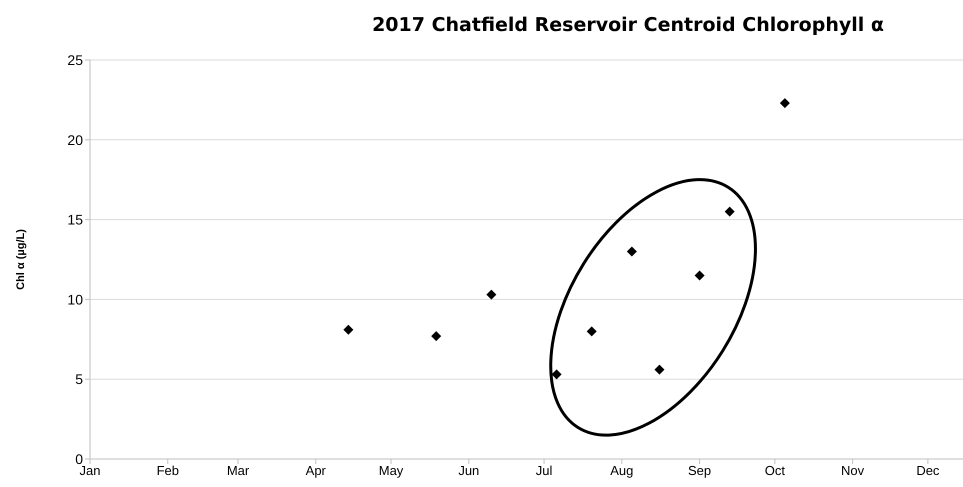 This screenshot has height=487, width=963. What do you see at coordinates (928, 470) in the screenshot?
I see `x-tick-label: Dec` at bounding box center [928, 470].